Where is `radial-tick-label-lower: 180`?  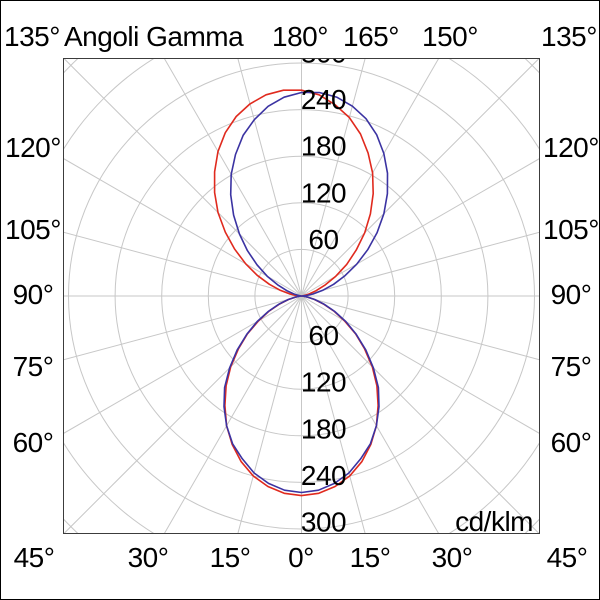 radial-tick-label-lower: 180 is located at coordinates (323, 428).